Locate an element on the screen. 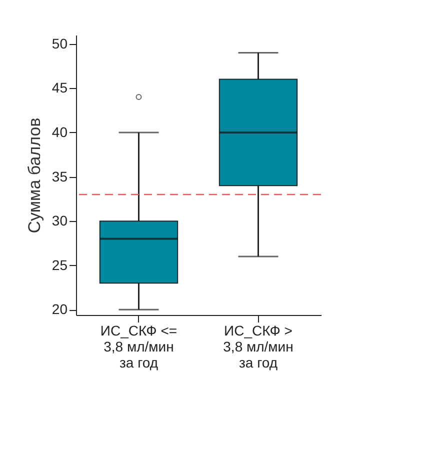 The width and height of the screenshot is (424, 476). x-tick-label: ИС_СКФ > 3,8 мл/мин за год is located at coordinates (258, 346).